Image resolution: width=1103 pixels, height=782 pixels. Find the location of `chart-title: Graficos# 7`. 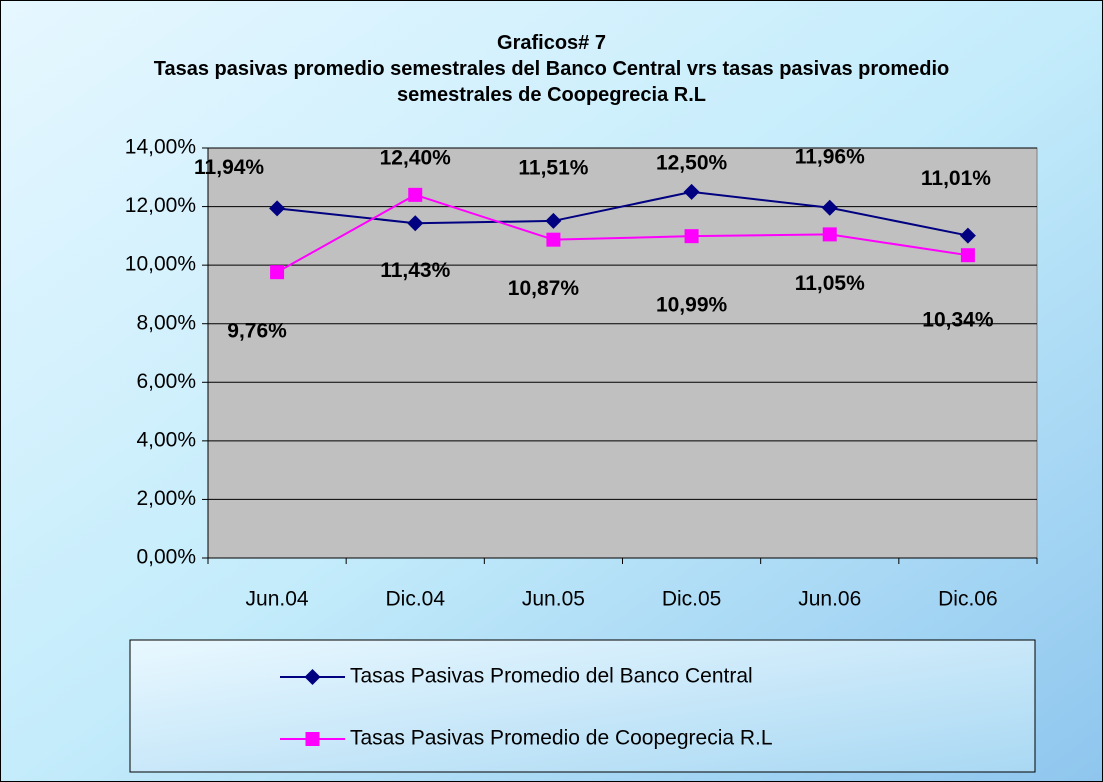

chart-title: Graficos# 7 is located at coordinates (551, 43).